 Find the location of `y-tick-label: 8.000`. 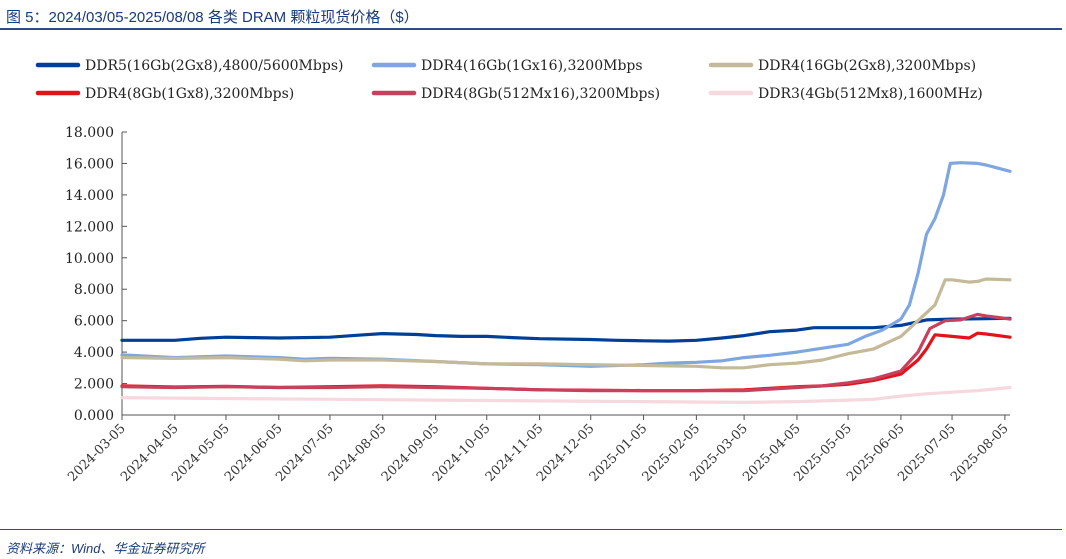

y-tick-label: 8.000 is located at coordinates (94, 290).